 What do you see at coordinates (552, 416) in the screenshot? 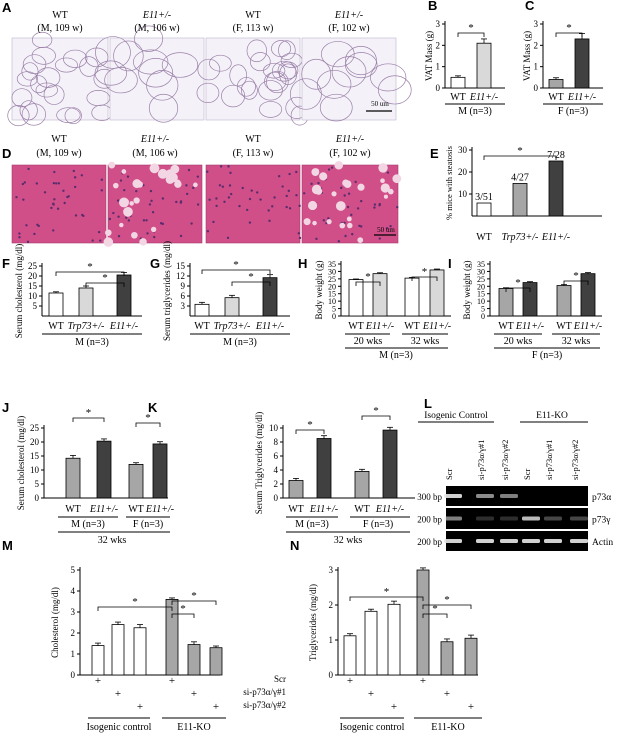
I see `gel-group-label: E11-KO` at bounding box center [552, 416].